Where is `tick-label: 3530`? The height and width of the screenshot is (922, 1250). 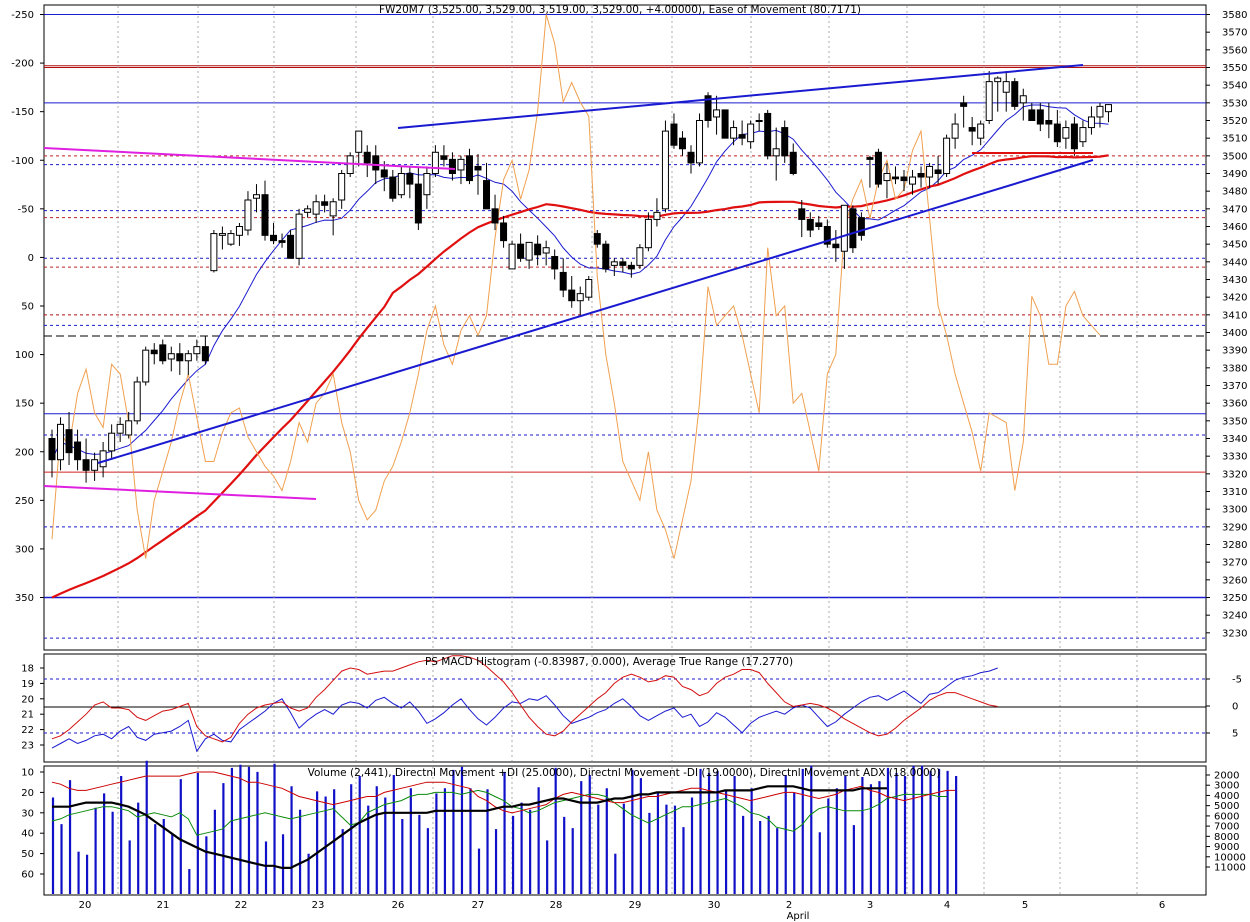 tick-label: 3530 is located at coordinates (1234, 103).